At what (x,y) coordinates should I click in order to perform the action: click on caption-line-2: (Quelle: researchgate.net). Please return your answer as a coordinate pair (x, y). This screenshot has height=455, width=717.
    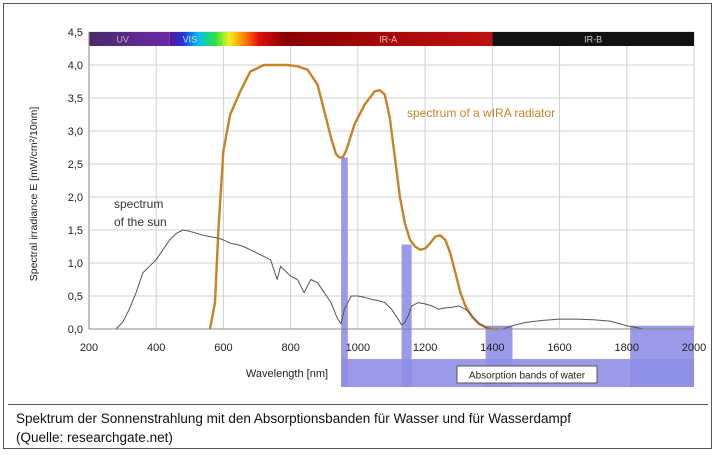
    Looking at the image, I should click on (94, 437).